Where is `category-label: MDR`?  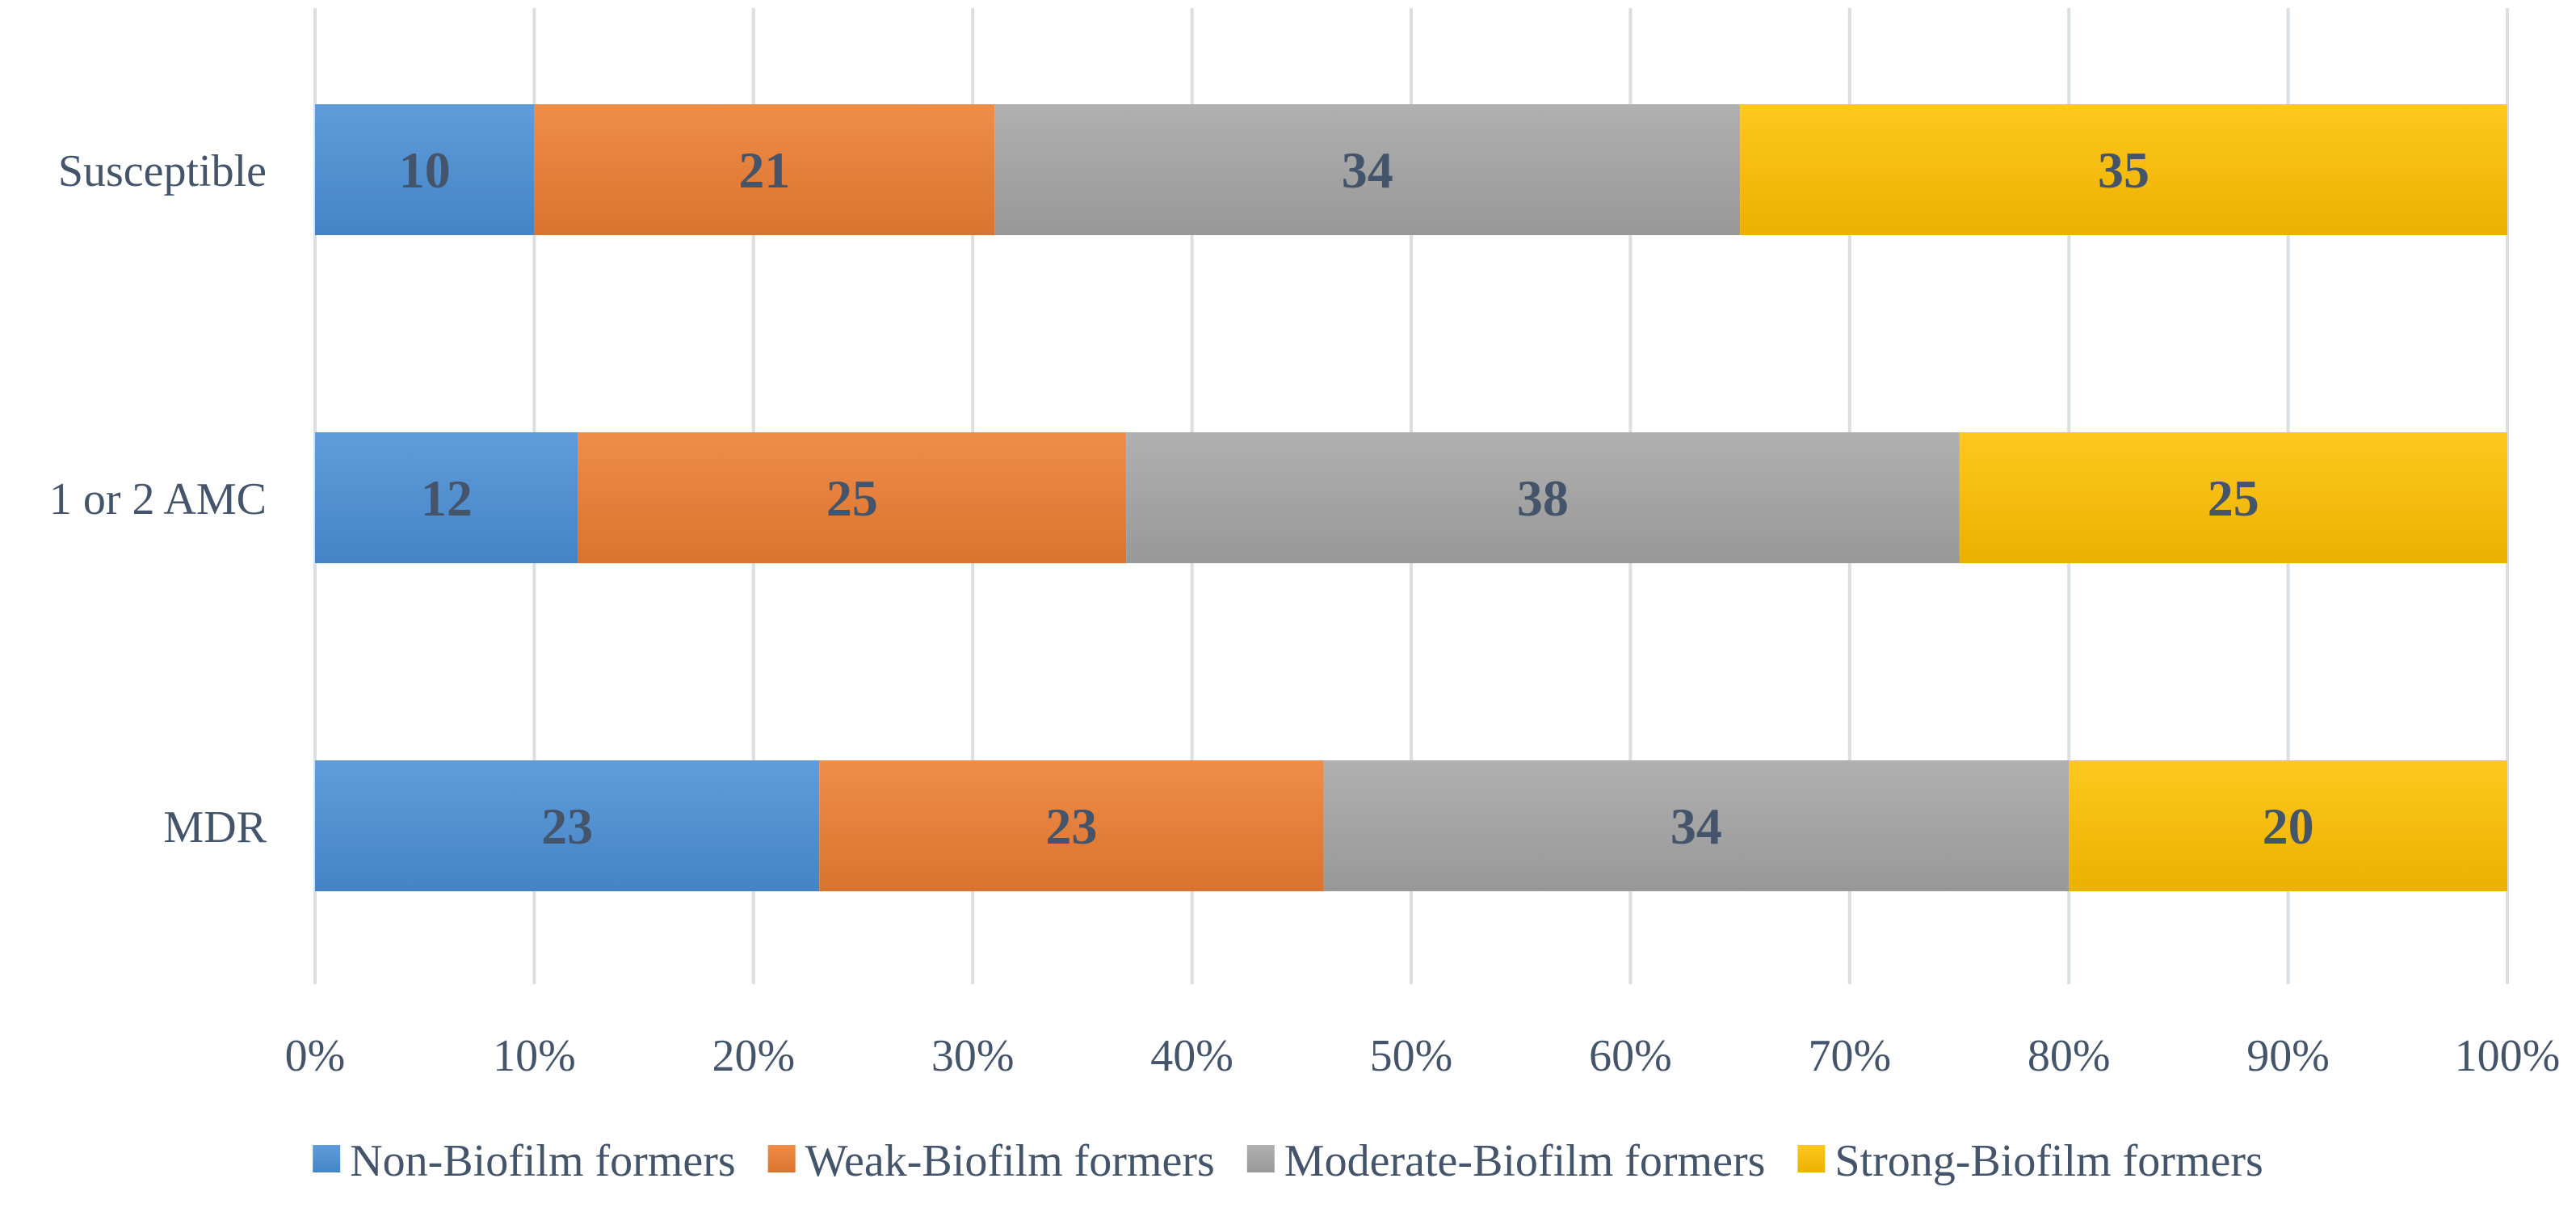
category-label: MDR is located at coordinates (215, 827).